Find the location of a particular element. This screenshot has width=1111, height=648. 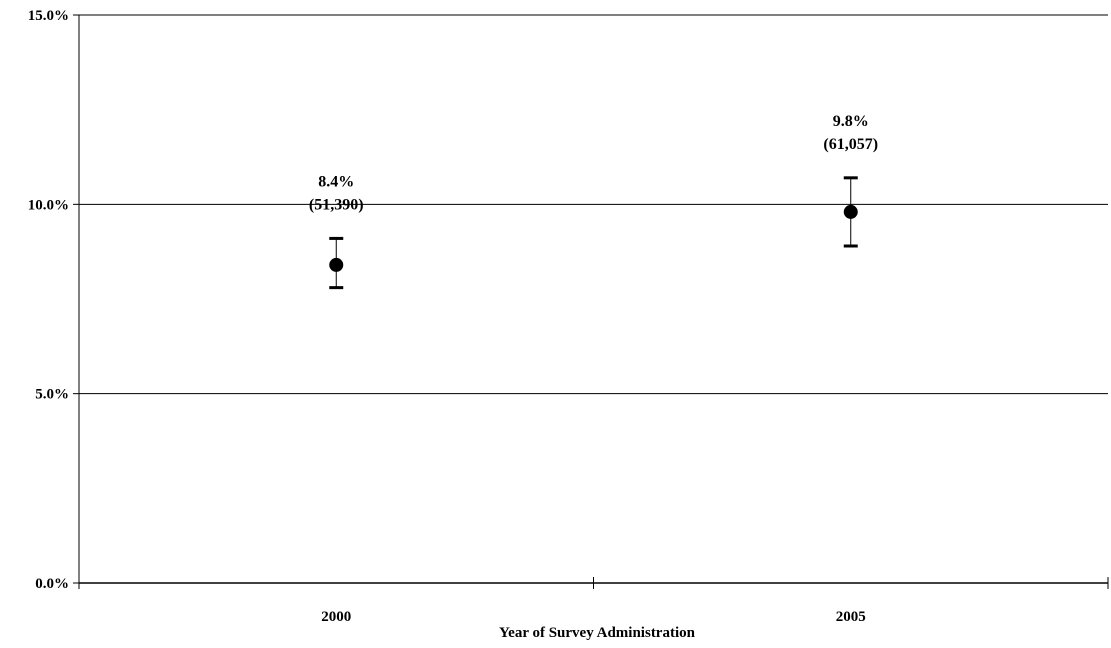

x-axis-title: Year of Survey Administration is located at coordinates (597, 633).